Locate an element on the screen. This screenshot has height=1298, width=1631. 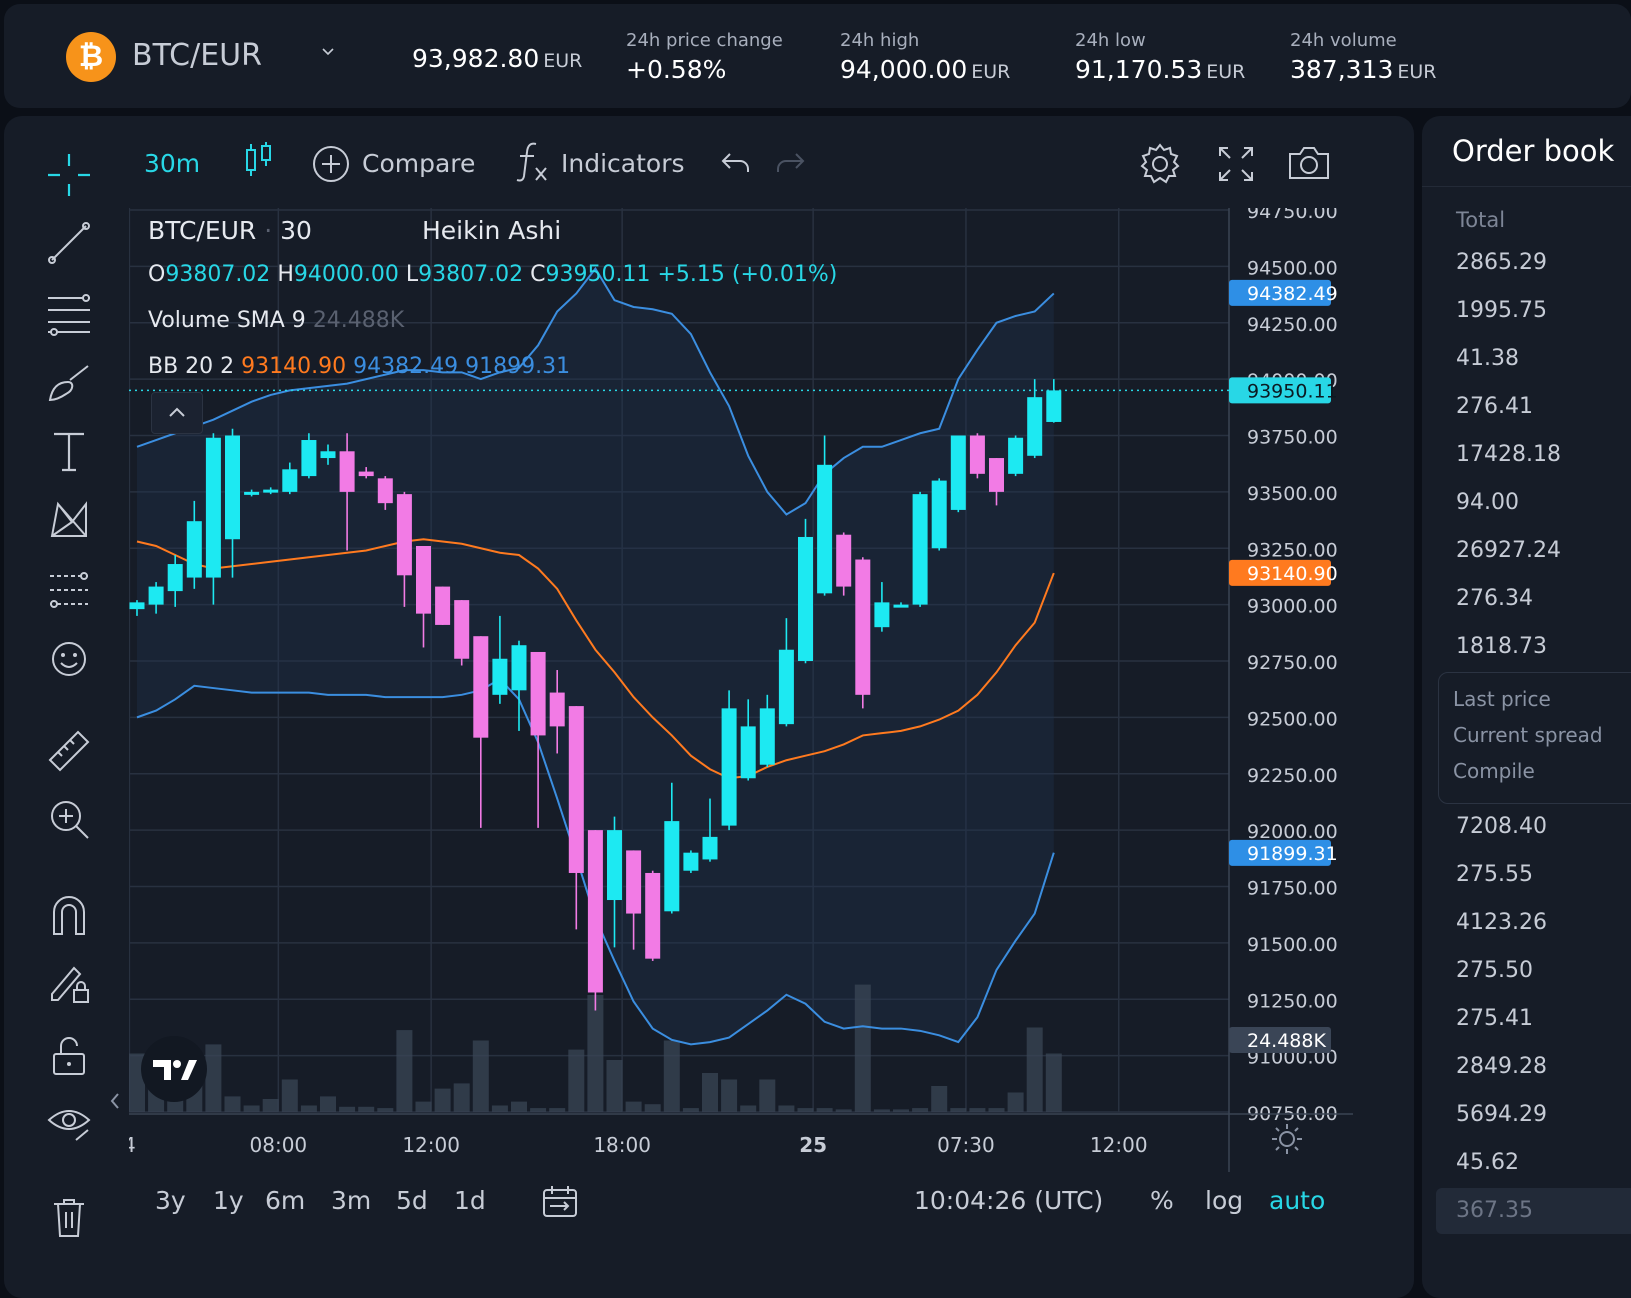
order-row: 5694.29 is located at coordinates (1501, 1114).